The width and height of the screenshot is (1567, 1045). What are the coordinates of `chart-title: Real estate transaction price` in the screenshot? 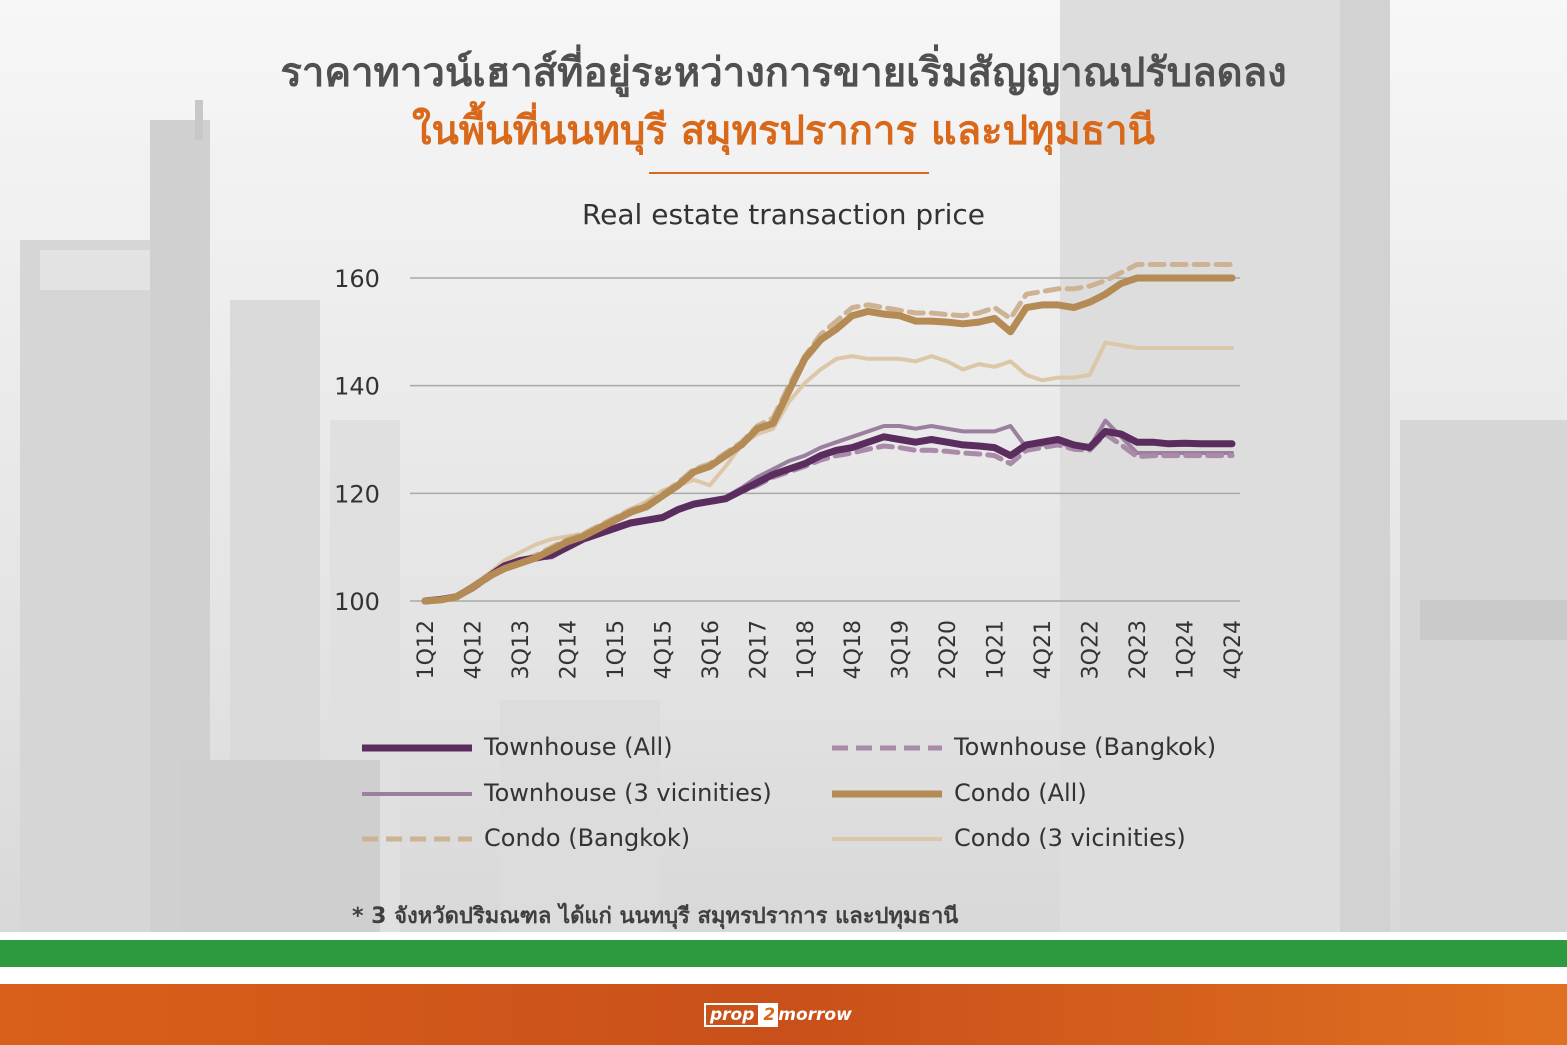 It's located at (783, 214).